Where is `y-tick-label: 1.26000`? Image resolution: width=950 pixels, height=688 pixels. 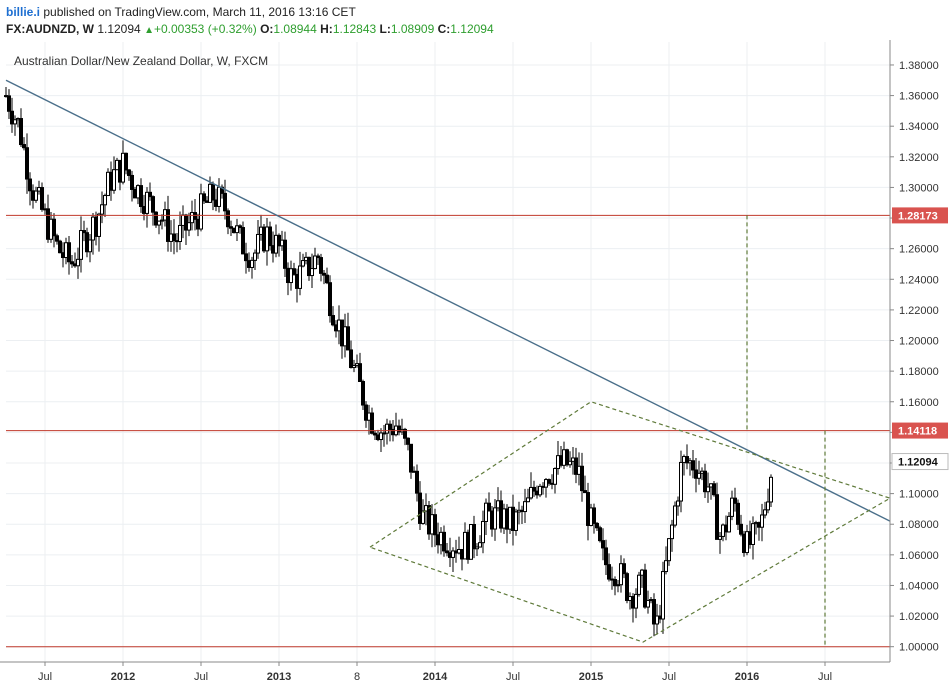 y-tick-label: 1.26000 is located at coordinates (919, 250).